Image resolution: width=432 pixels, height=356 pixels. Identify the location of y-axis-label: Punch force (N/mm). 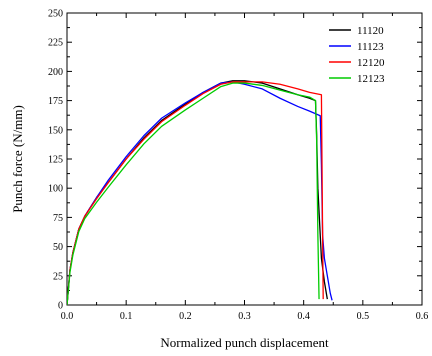
(17, 159).